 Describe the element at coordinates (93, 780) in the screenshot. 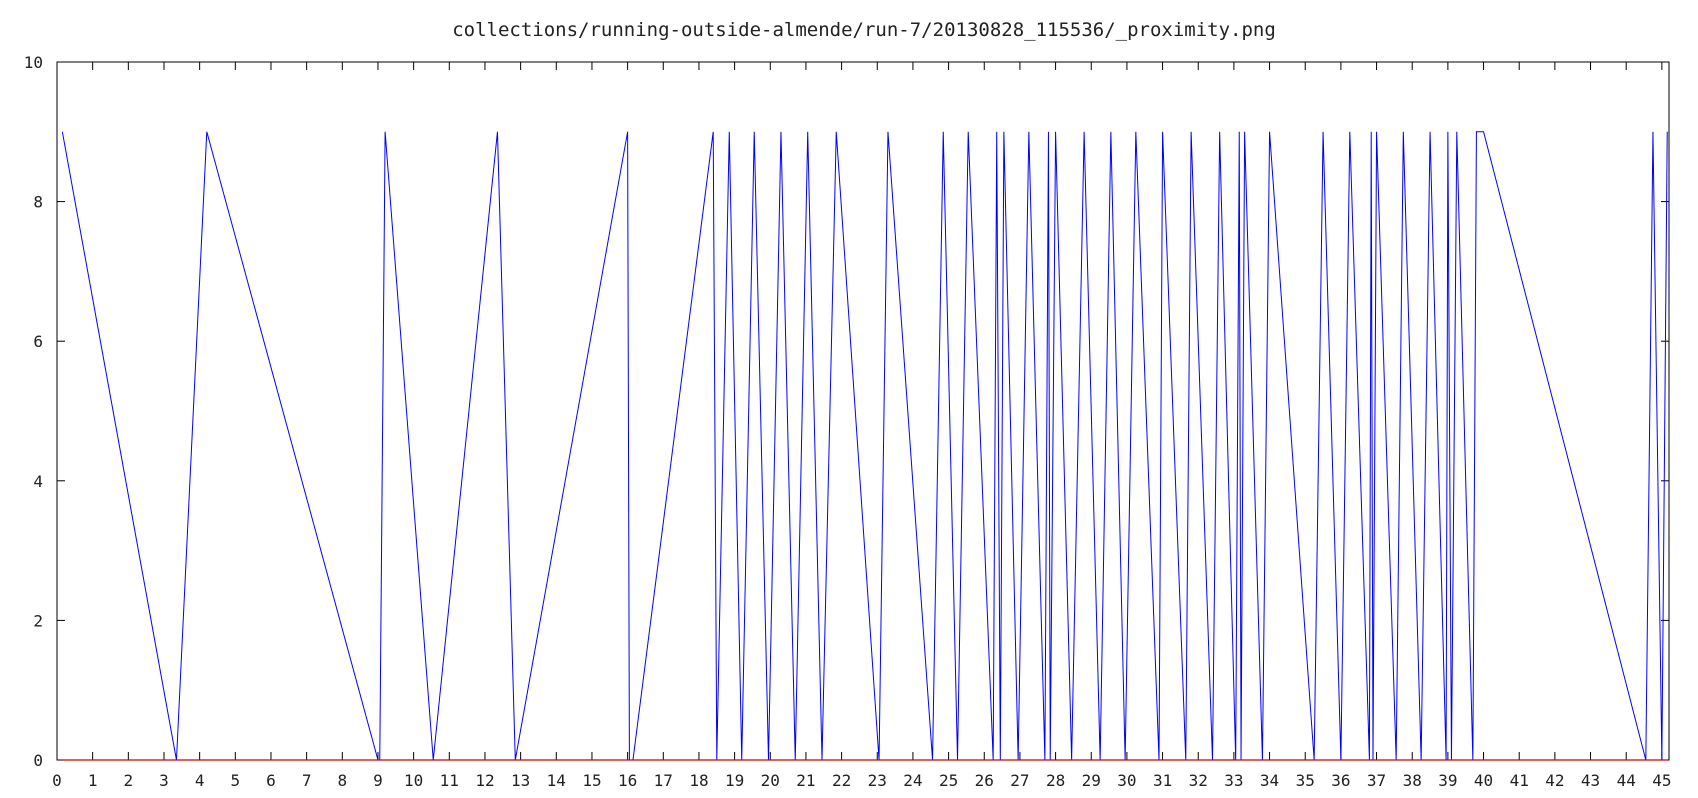

I see `x-tick-label: 1` at that location.